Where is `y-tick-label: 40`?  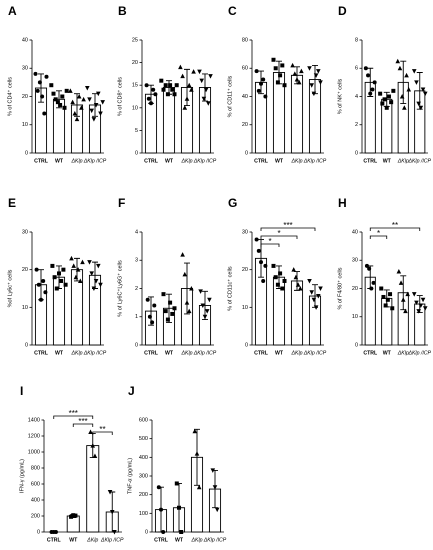 y-tick-label: 40 is located at coordinates (355, 232).